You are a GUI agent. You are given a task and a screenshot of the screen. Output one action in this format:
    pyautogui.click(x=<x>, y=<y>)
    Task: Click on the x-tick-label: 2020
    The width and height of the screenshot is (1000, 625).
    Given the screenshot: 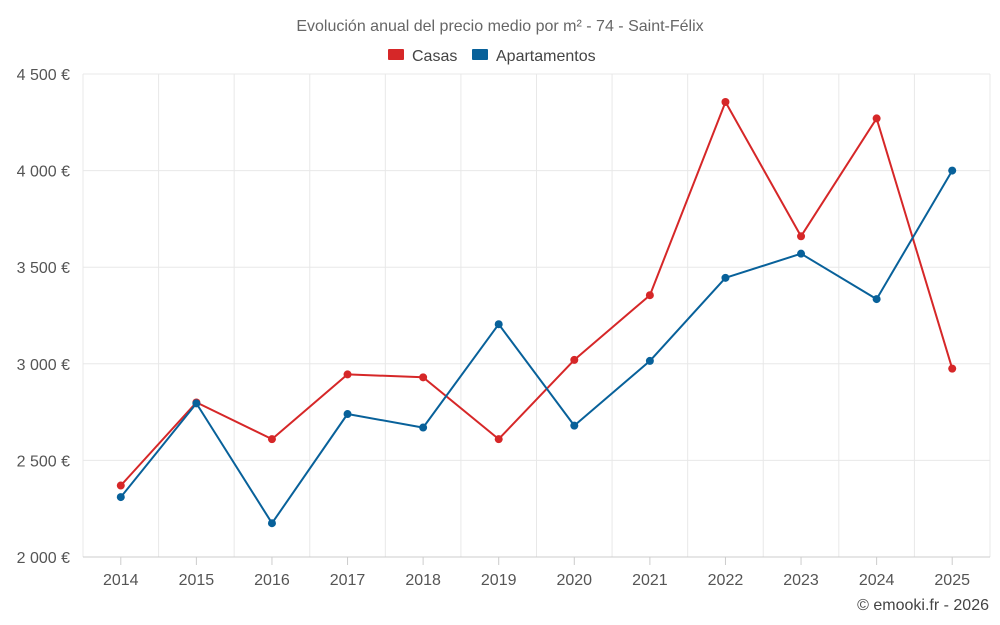 What is the action you would take?
    pyautogui.click(x=574, y=580)
    